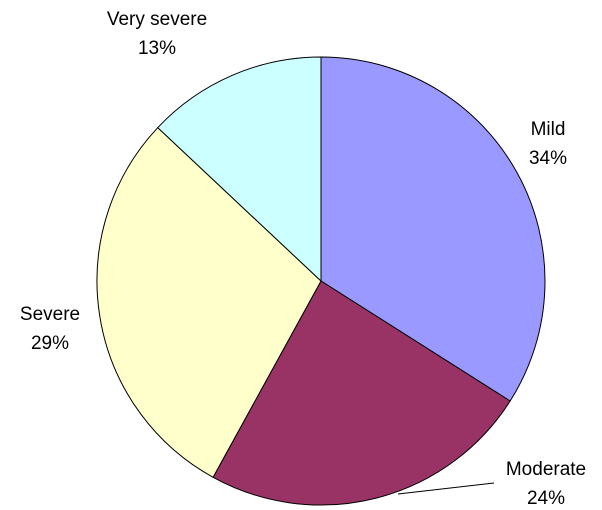 The height and width of the screenshot is (510, 602). I want to click on slice-value-label: 29%, so click(50, 343).